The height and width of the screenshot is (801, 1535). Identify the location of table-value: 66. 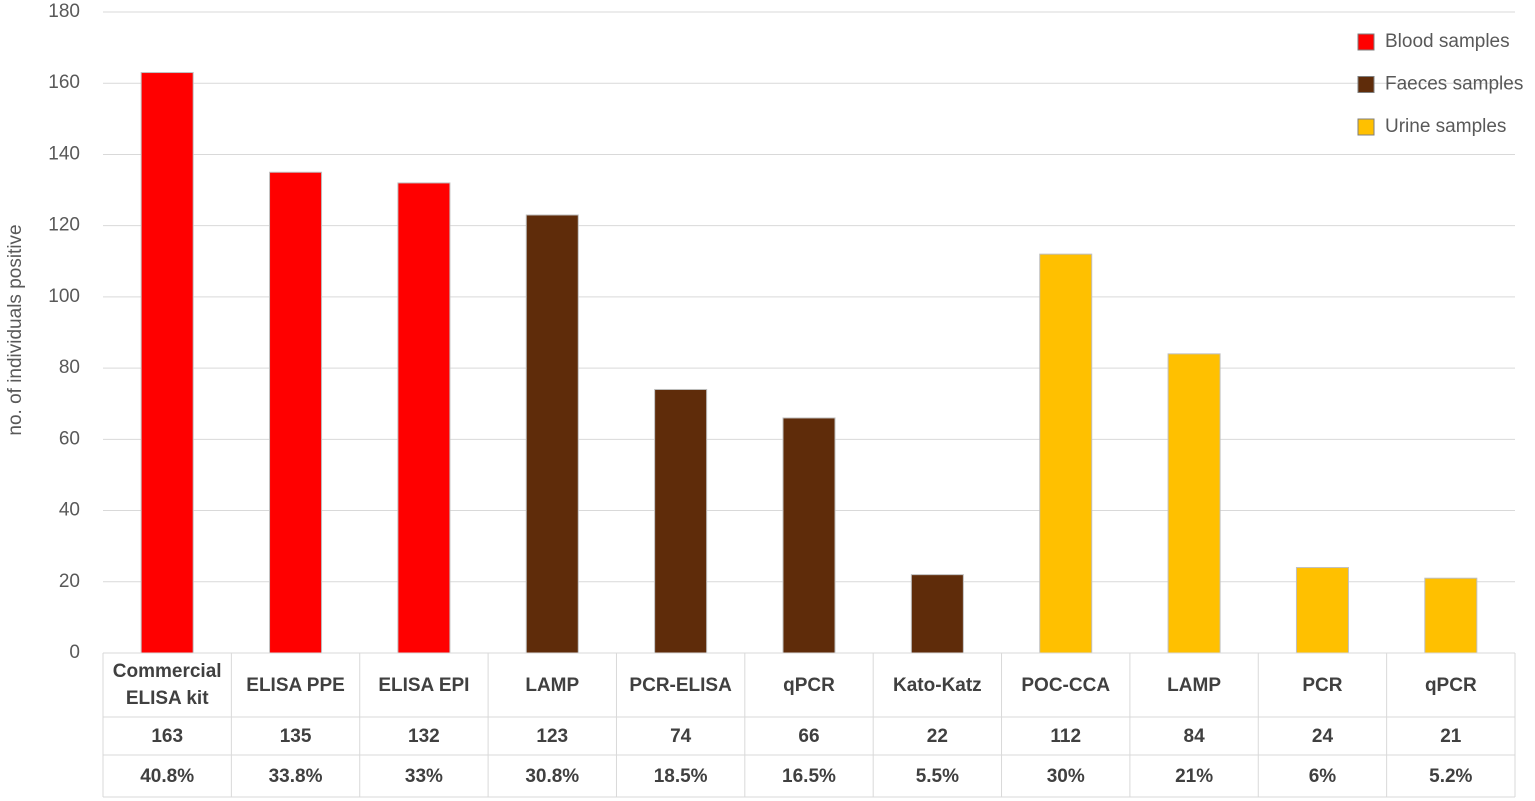
(809, 736).